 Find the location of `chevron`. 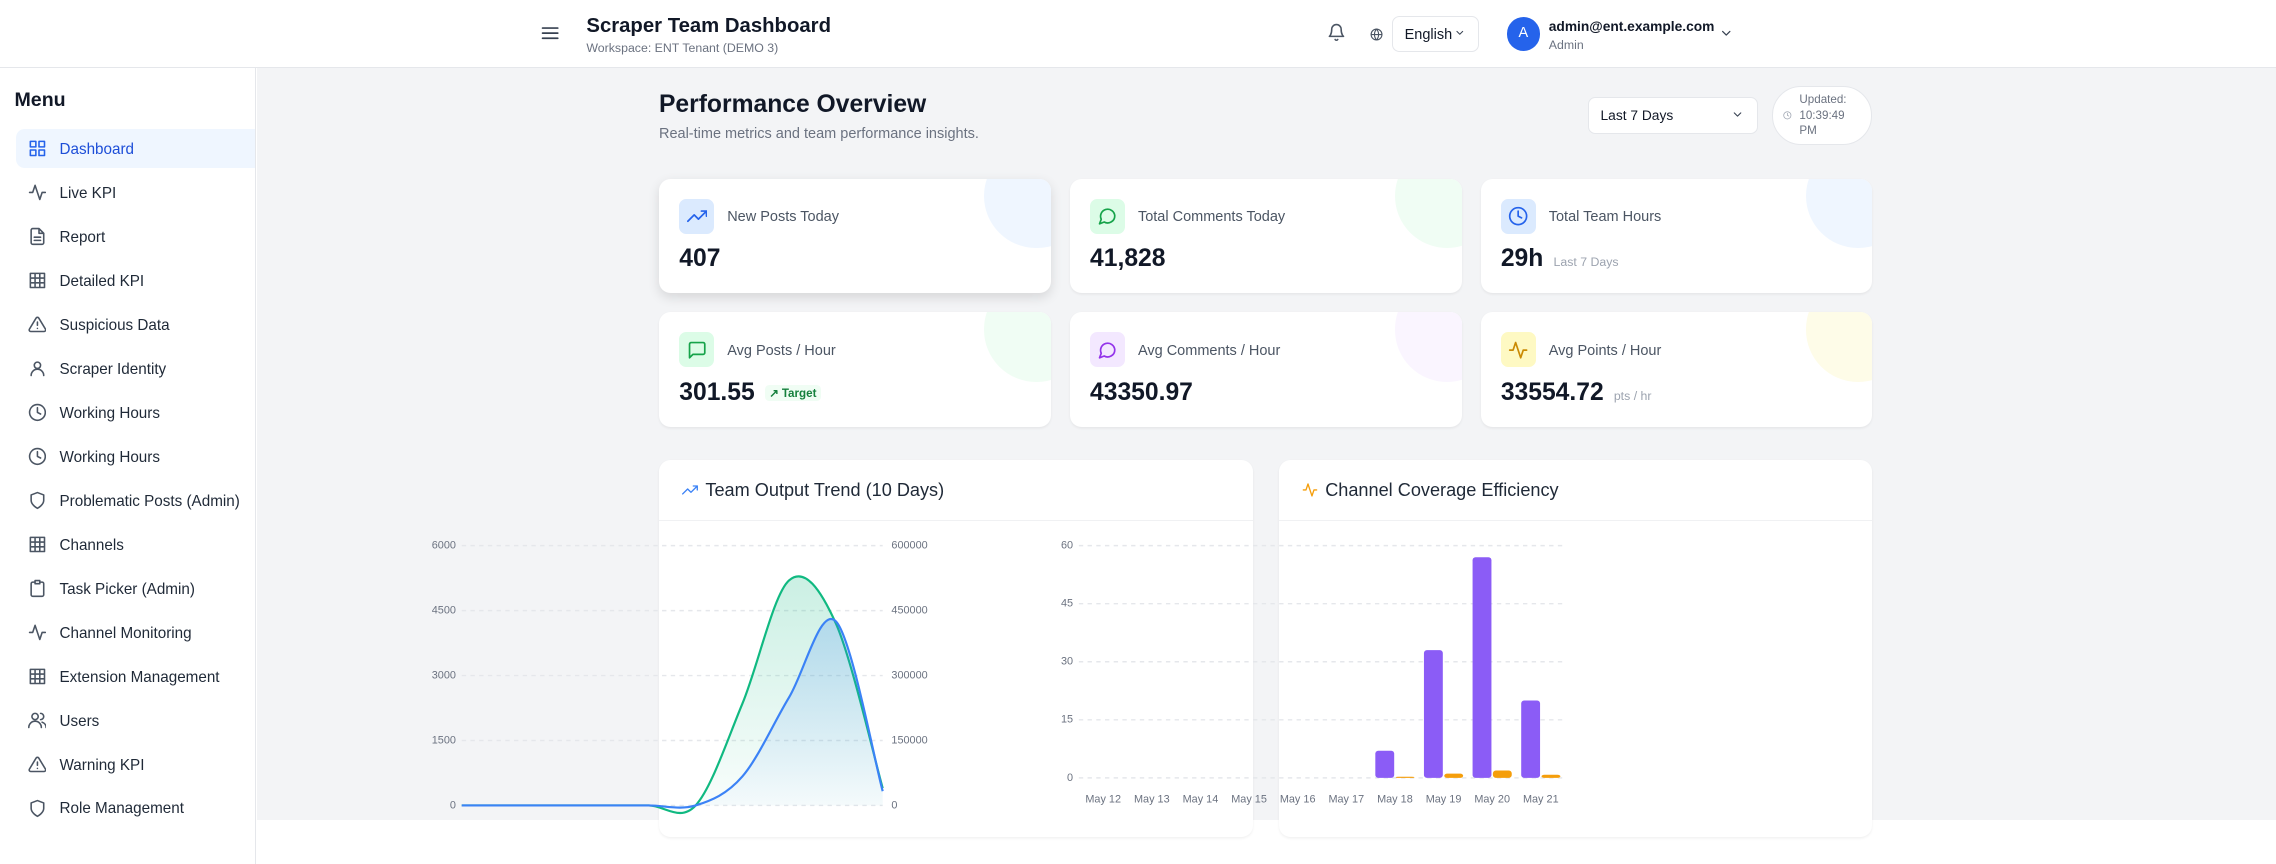

chevron is located at coordinates (1460, 32).